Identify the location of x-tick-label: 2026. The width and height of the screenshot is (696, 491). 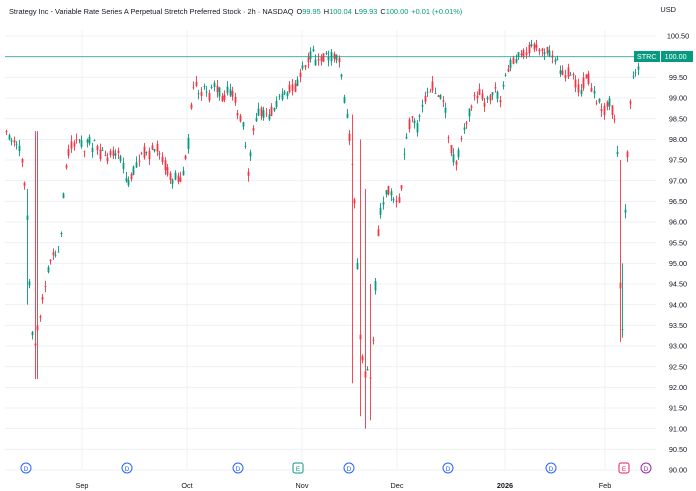
(505, 485).